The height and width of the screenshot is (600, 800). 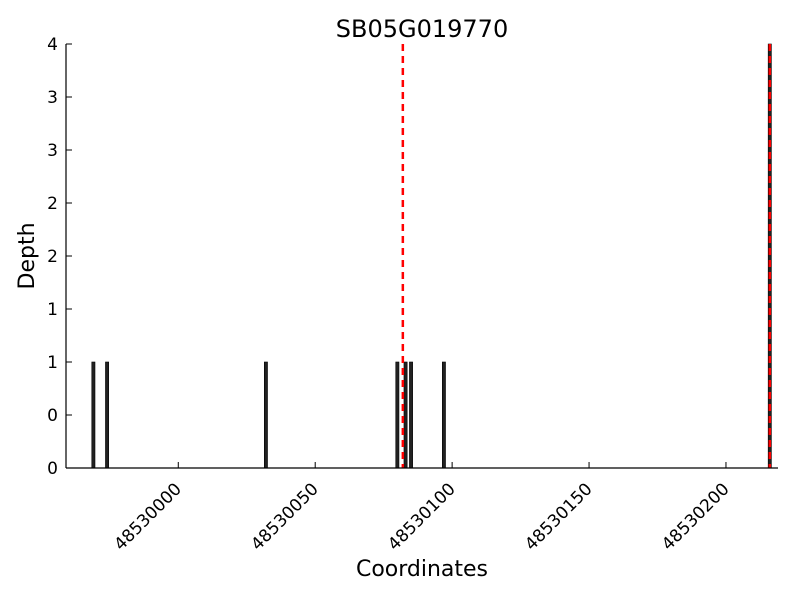 What do you see at coordinates (52, 257) in the screenshot?
I see `y-tick-label-4: 2` at bounding box center [52, 257].